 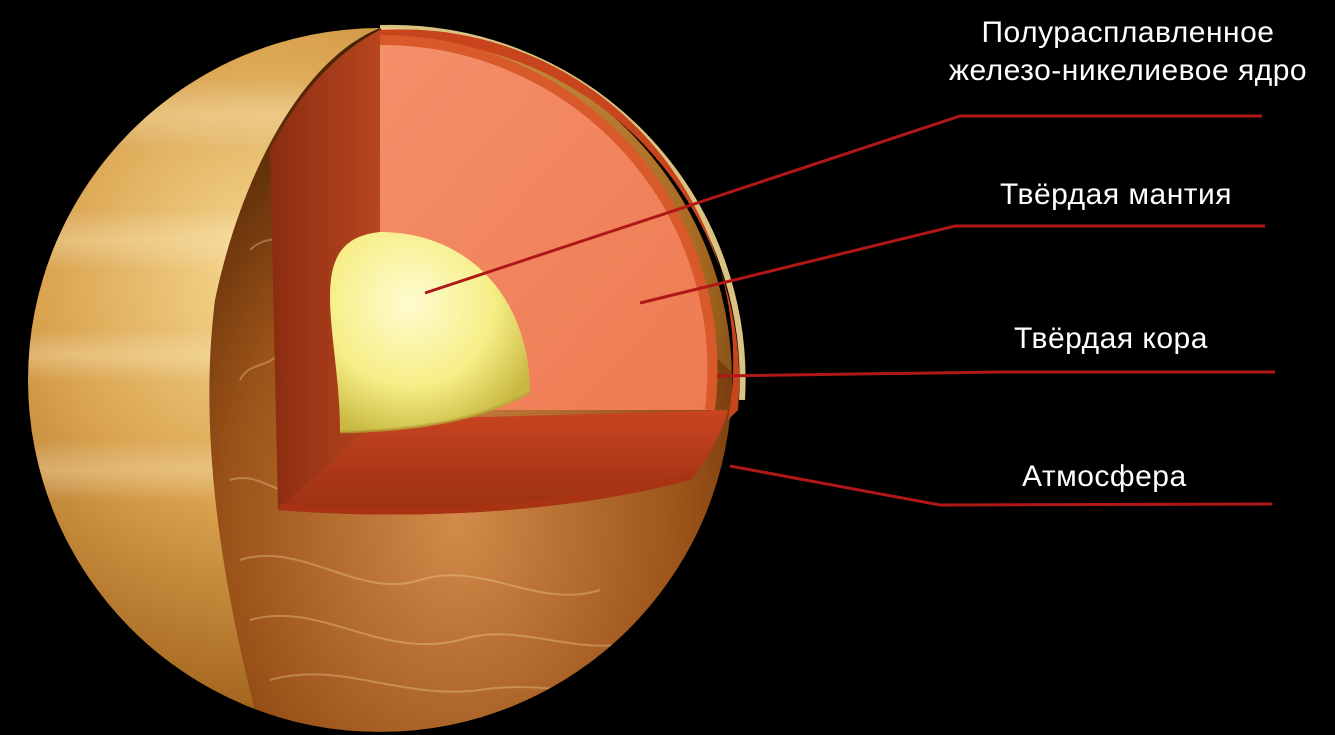 What do you see at coordinates (1104, 476) in the screenshot?
I see `label-atmosphere: Атмосфера` at bounding box center [1104, 476].